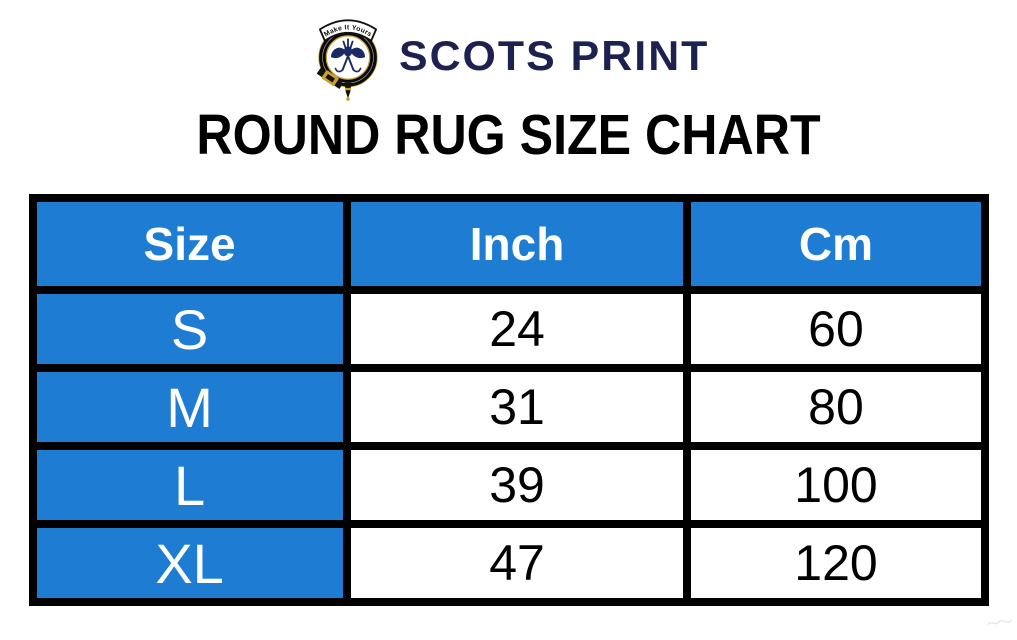 The height and width of the screenshot is (640, 1017). What do you see at coordinates (1000, 622) in the screenshot?
I see `scribble-watermark-icon` at bounding box center [1000, 622].